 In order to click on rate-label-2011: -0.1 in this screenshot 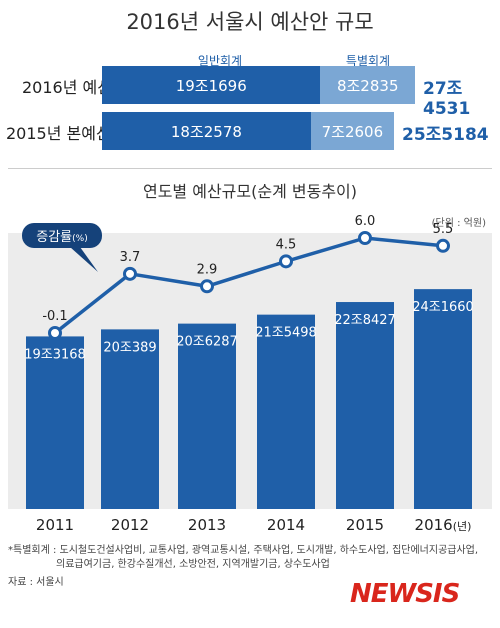, I will do `click(54, 316)`.